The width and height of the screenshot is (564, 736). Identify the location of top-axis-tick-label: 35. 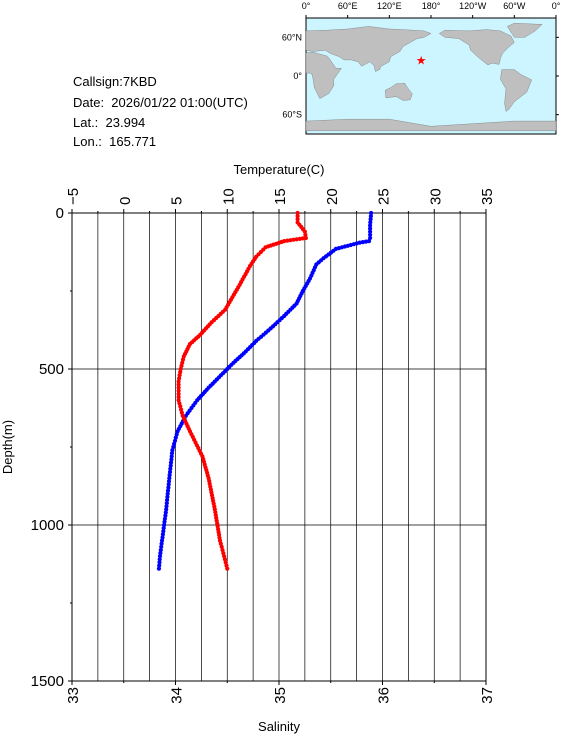
(487, 196).